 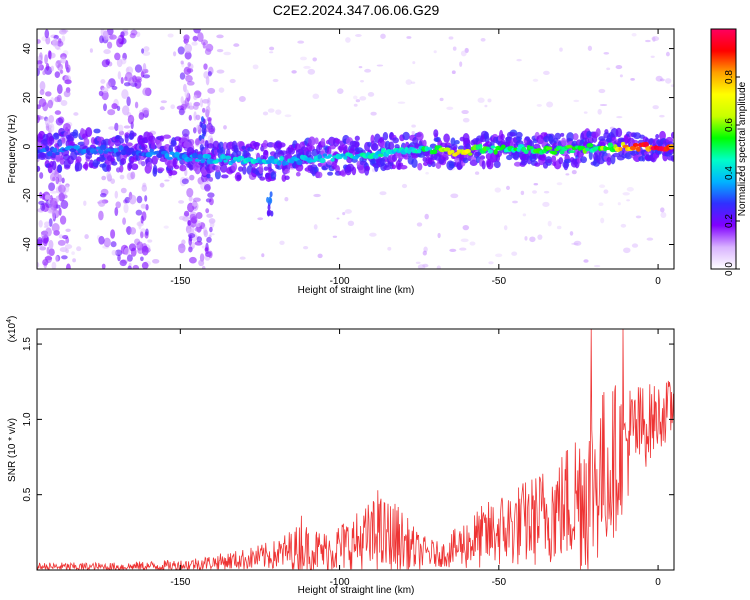 I want to click on colorbar-tick-label-4: 0.8, so click(x=729, y=77).